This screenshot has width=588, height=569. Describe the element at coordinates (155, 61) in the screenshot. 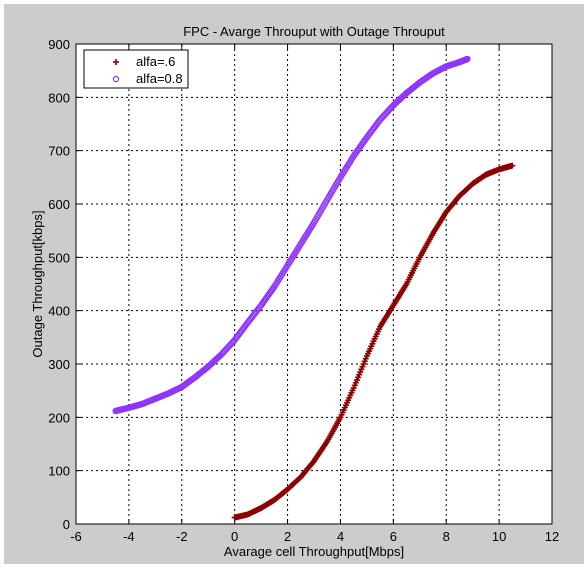

I see `legend-label-alfa-06: alfa=.6` at that location.